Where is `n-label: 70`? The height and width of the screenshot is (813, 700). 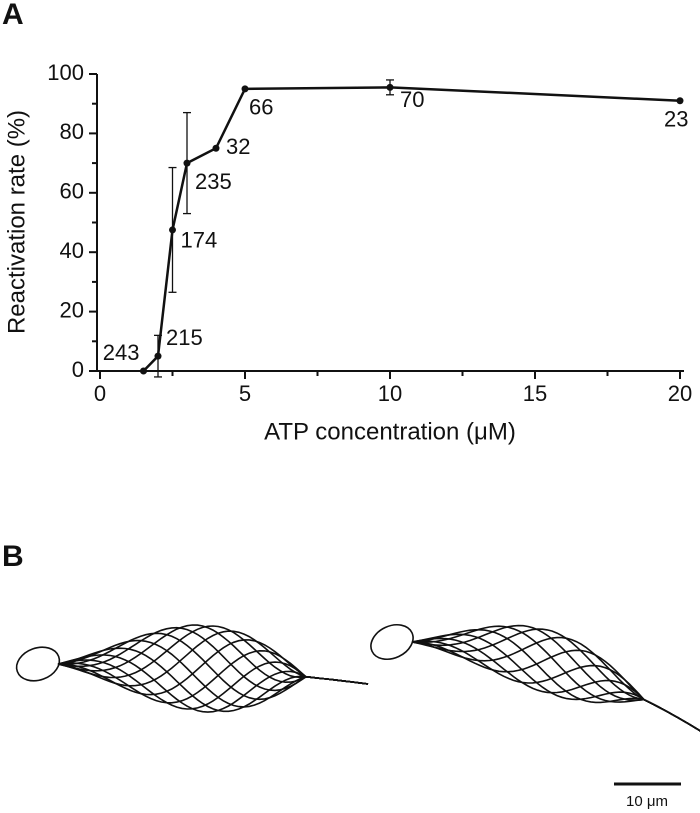 n-label: 70 is located at coordinates (412, 99).